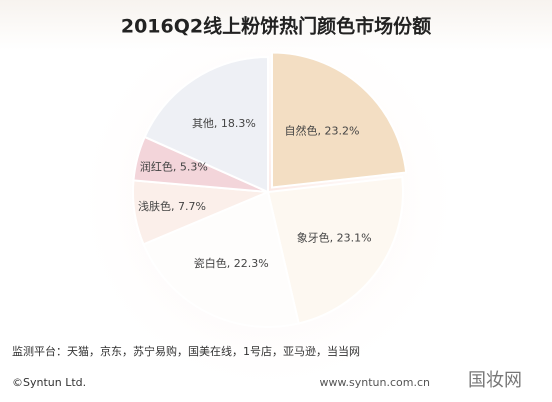 Image resolution: width=552 pixels, height=402 pixels. Describe the element at coordinates (495, 380) in the screenshot. I see `watermark: 国妆网` at that location.